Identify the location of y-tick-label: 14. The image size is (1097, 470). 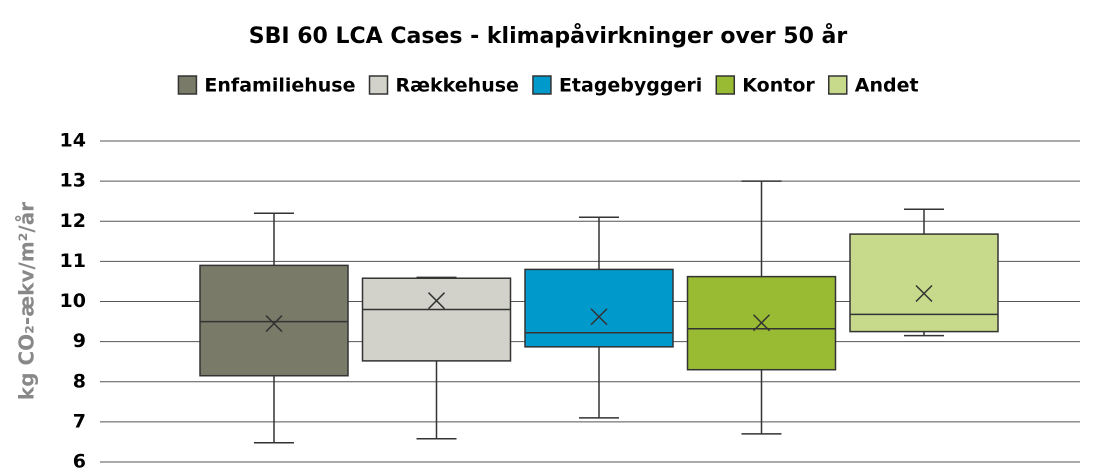
(73, 141).